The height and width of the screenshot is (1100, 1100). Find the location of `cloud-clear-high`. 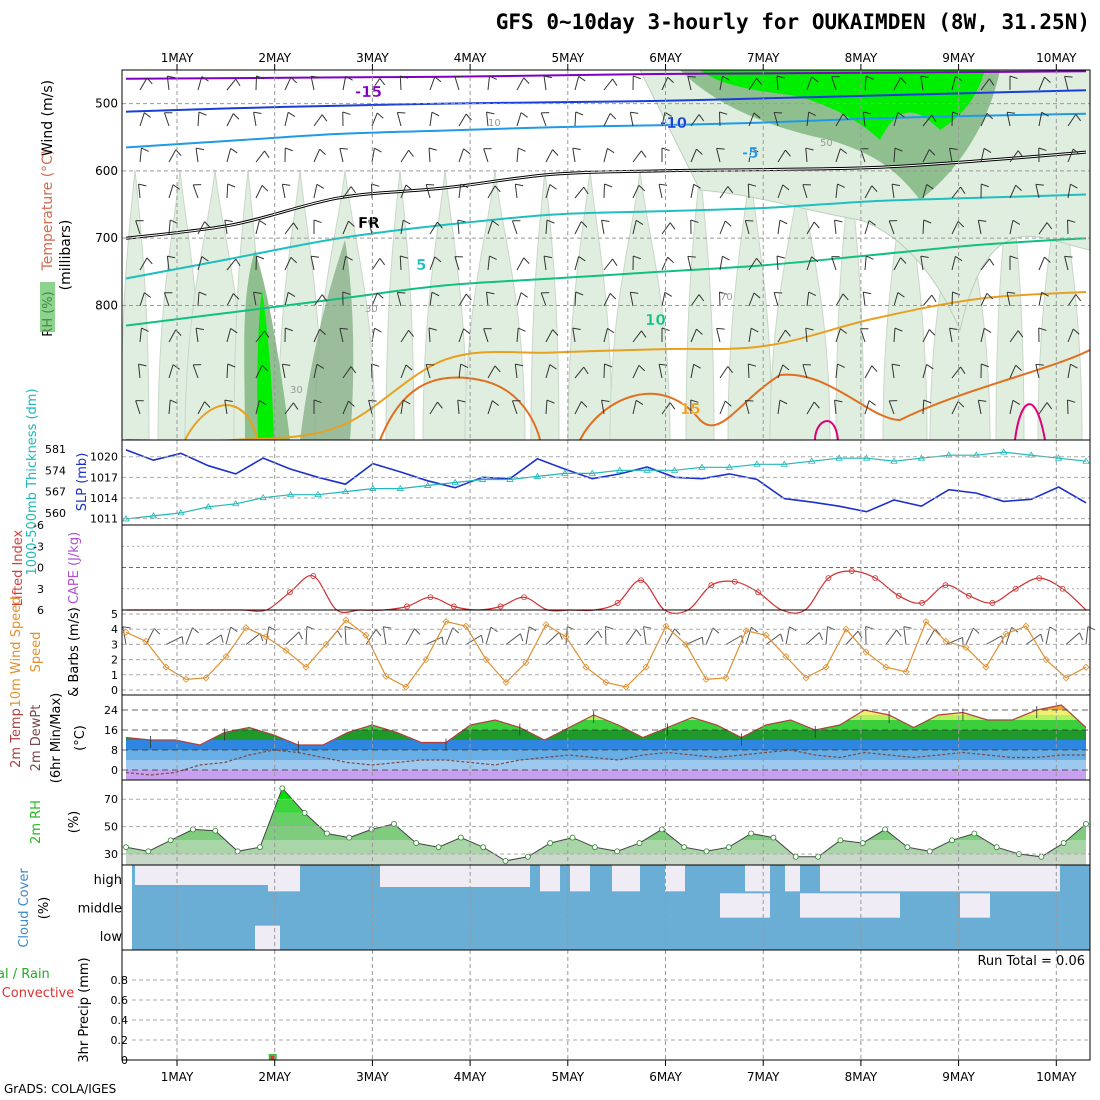

cloud-clear-high is located at coordinates (757, 878).